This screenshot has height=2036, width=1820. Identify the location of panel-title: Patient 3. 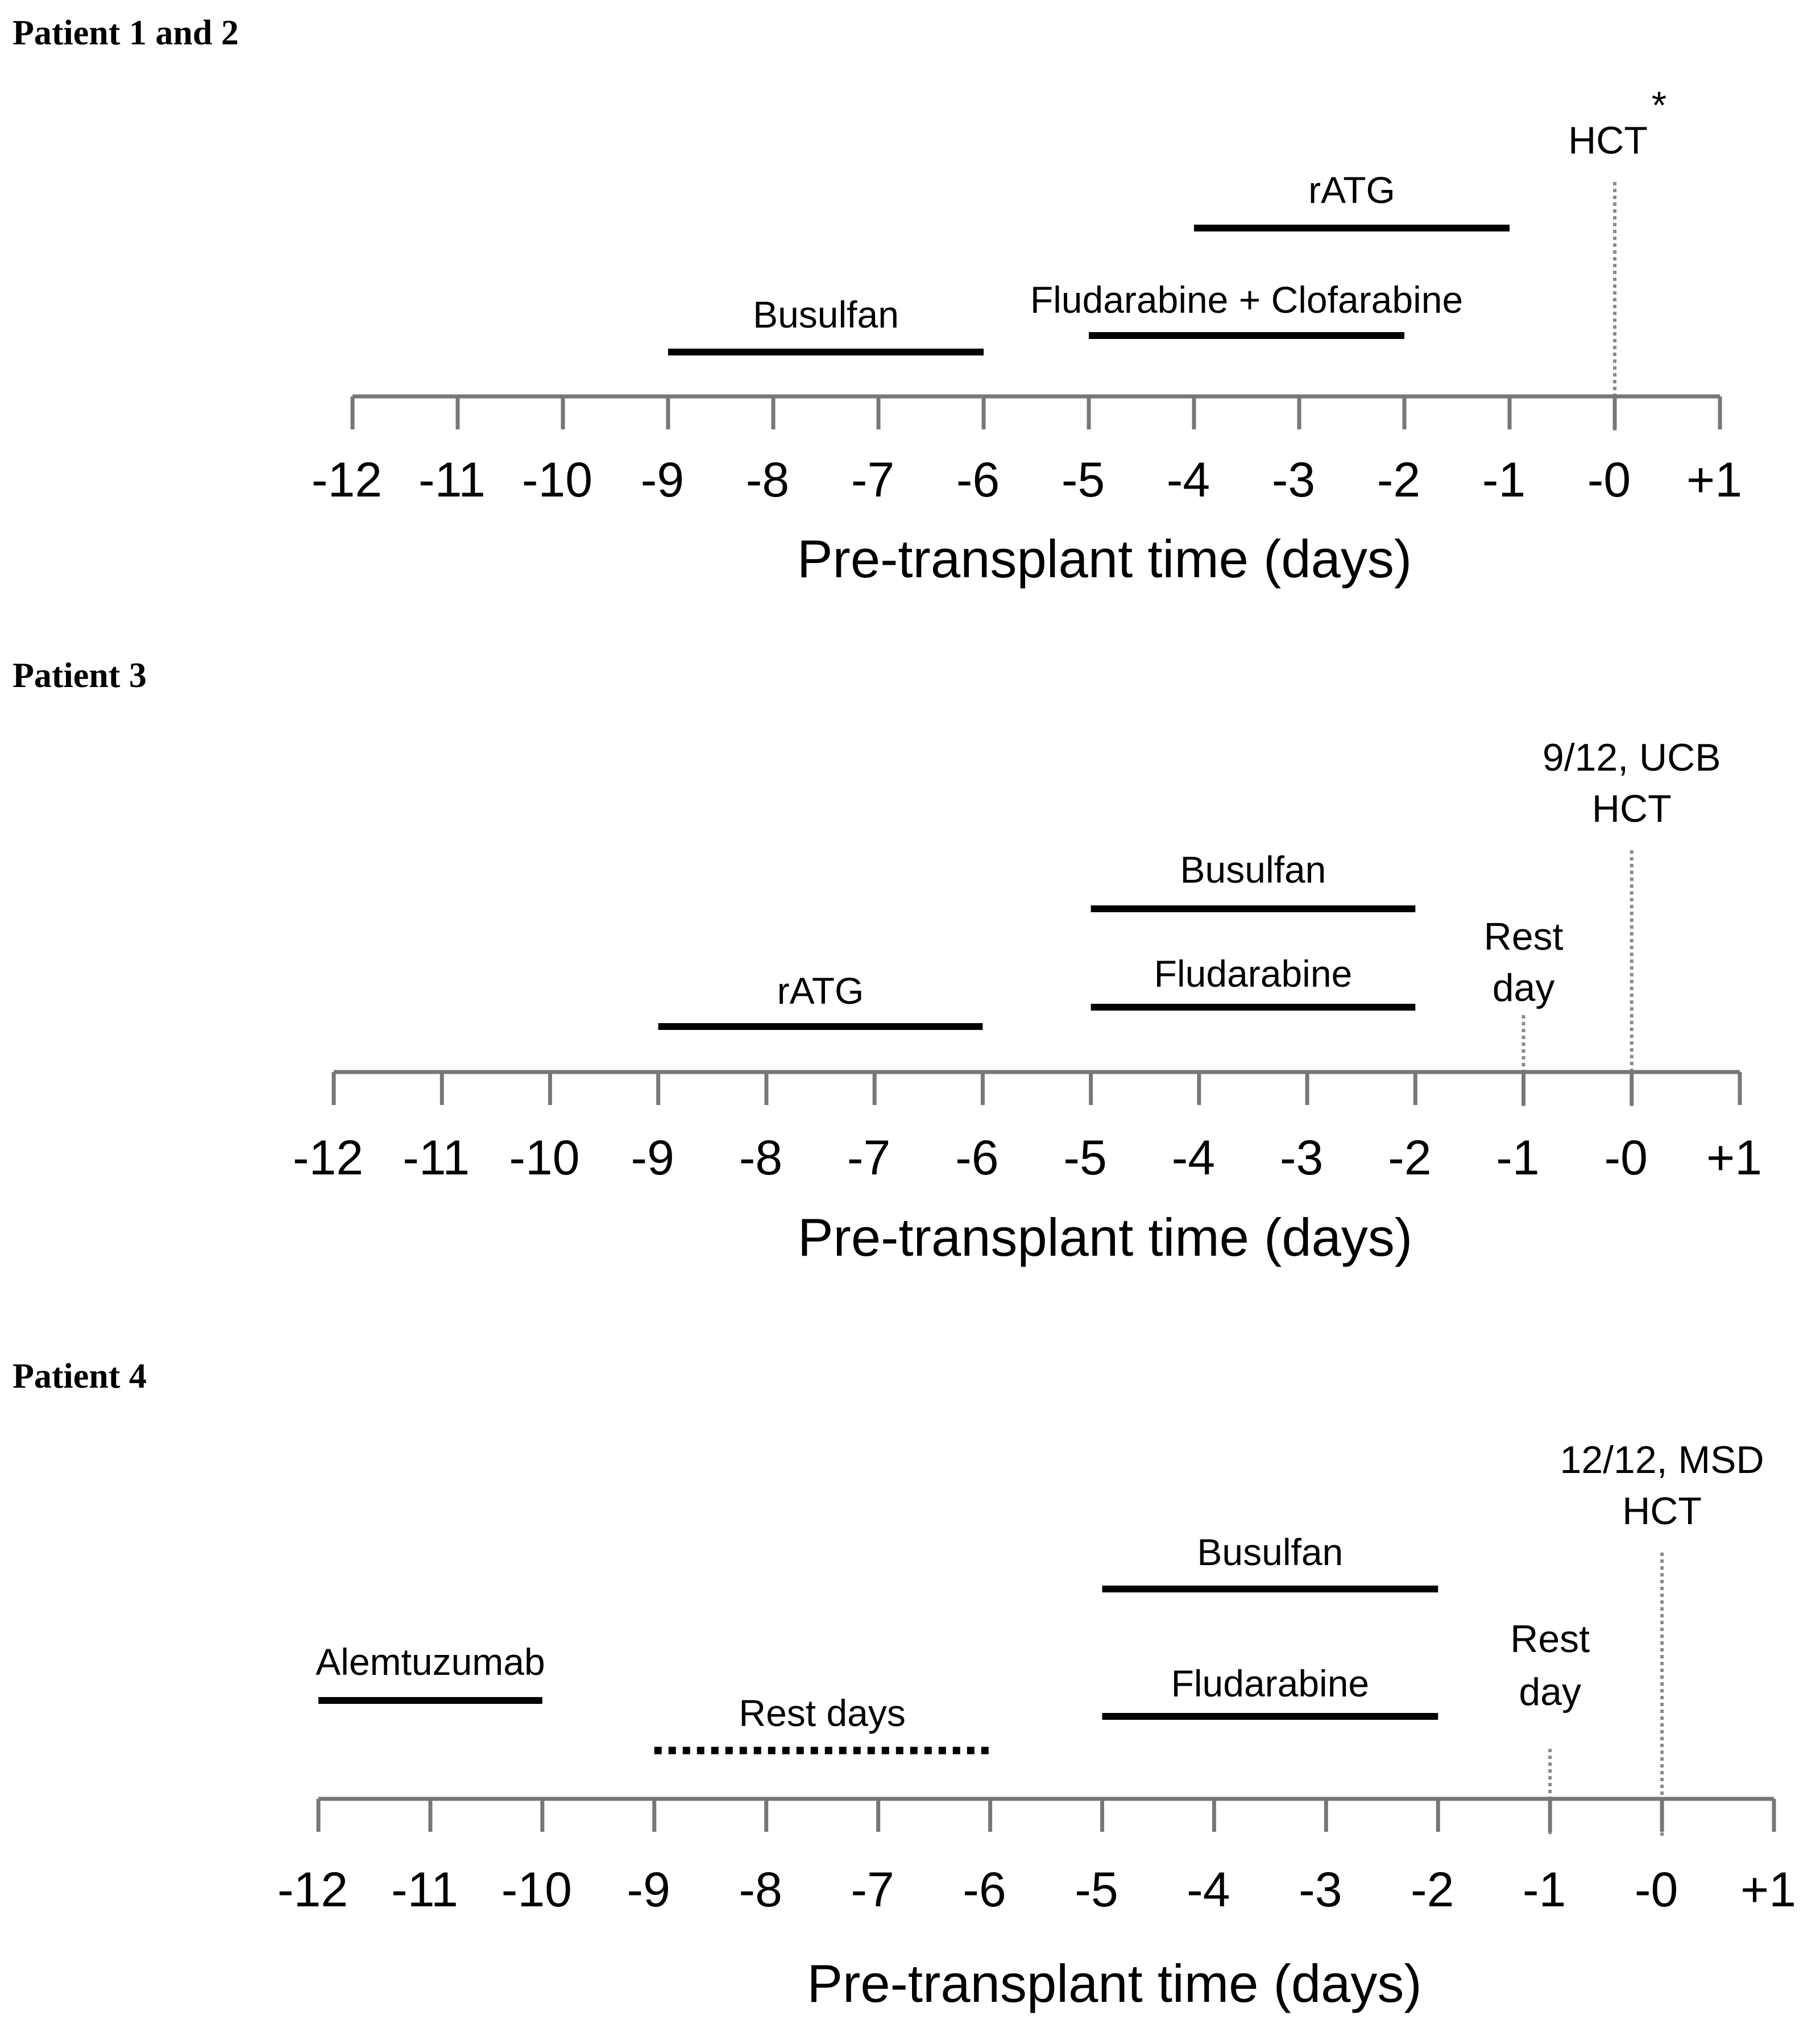
(80, 675).